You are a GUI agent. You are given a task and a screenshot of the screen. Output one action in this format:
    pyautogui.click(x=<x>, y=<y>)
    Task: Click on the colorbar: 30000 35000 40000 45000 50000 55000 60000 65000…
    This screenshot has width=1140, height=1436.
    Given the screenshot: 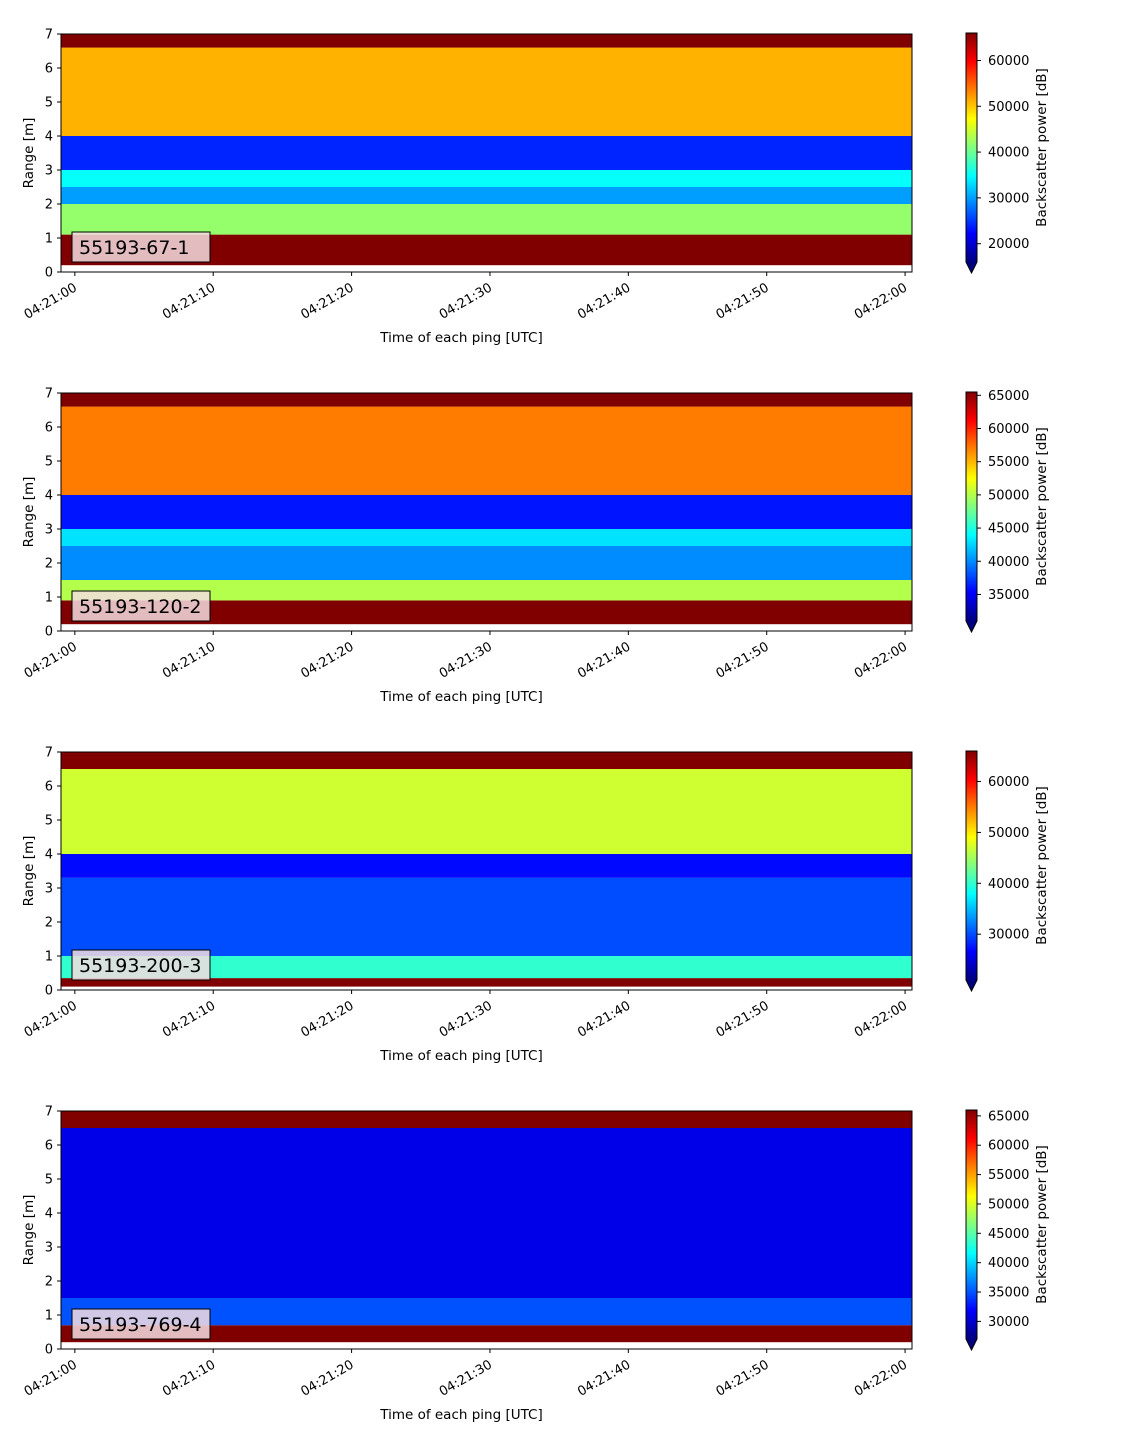 What is the action you would take?
    pyautogui.click(x=1007, y=1230)
    